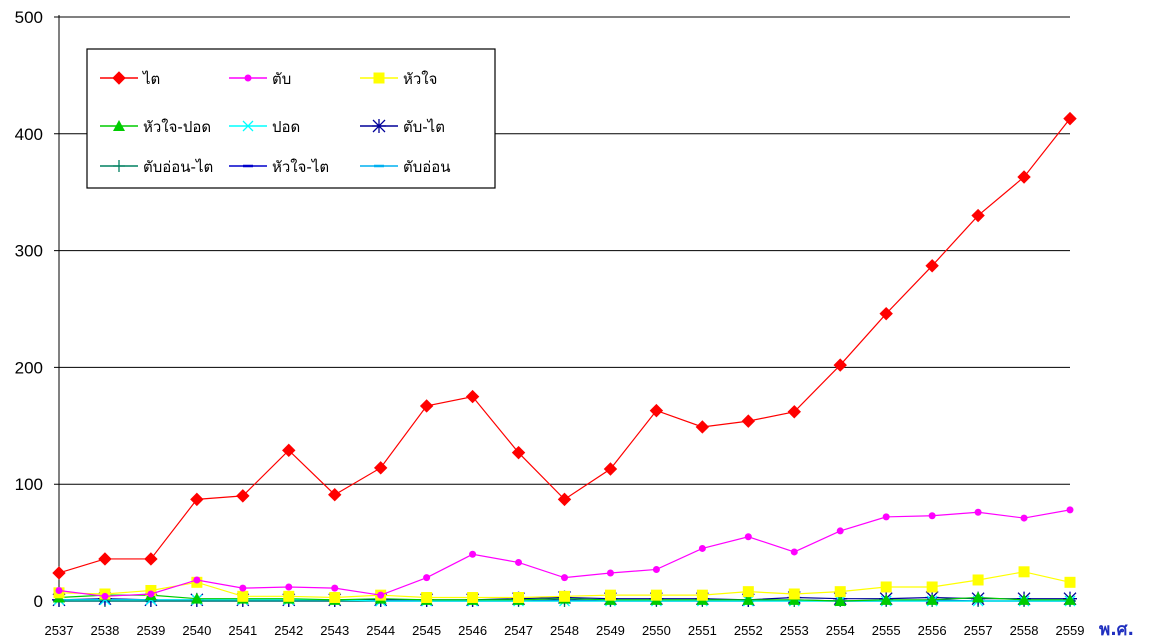 The height and width of the screenshot is (643, 1161). I want to click on legend-label: ตับอ่อน, so click(427, 167).